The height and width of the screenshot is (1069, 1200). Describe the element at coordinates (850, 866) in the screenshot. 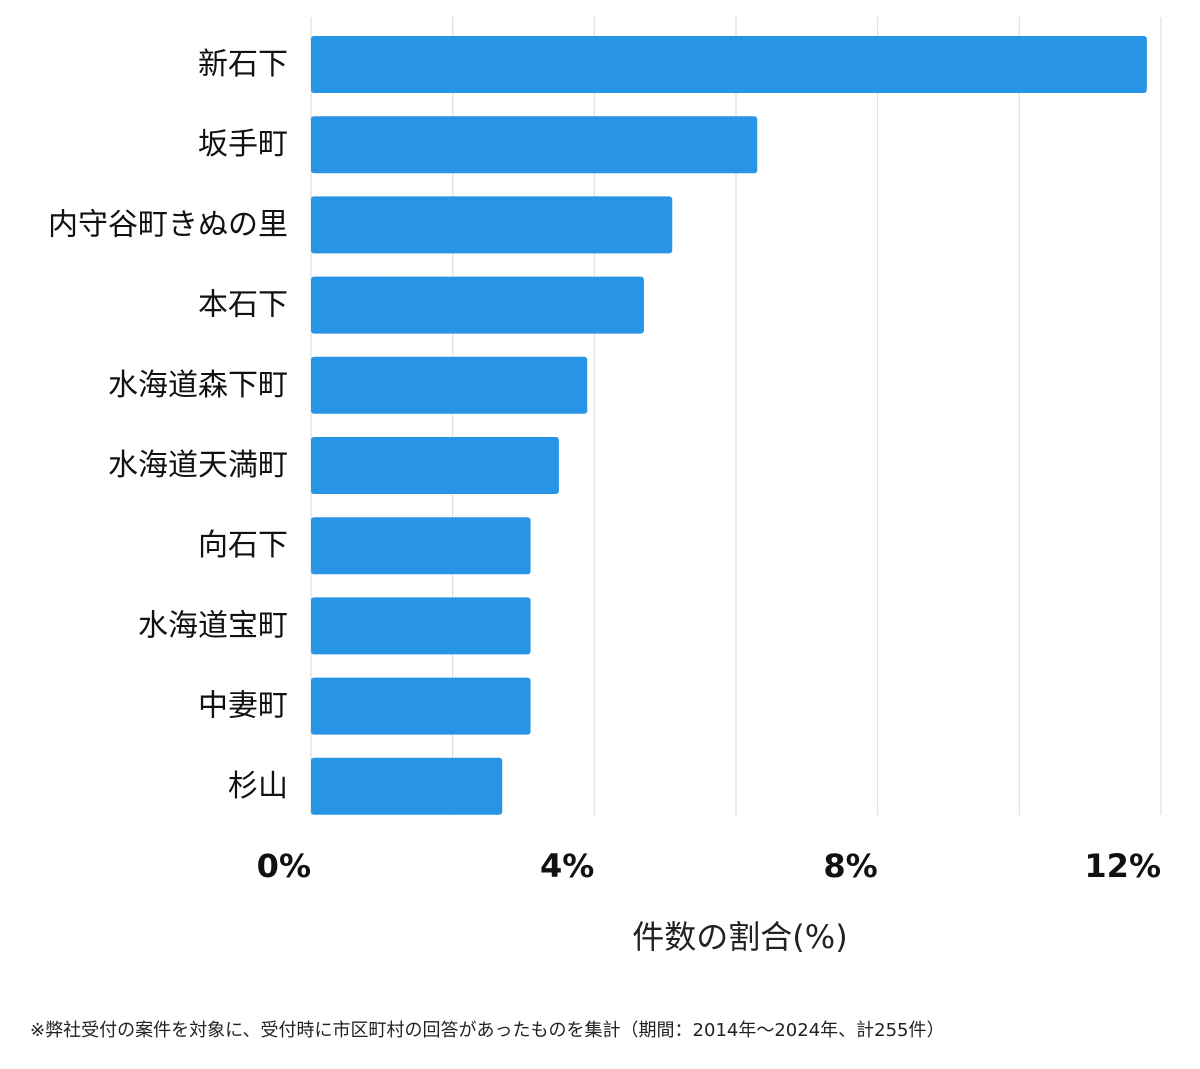

I see `x-tick-label: 8%` at that location.